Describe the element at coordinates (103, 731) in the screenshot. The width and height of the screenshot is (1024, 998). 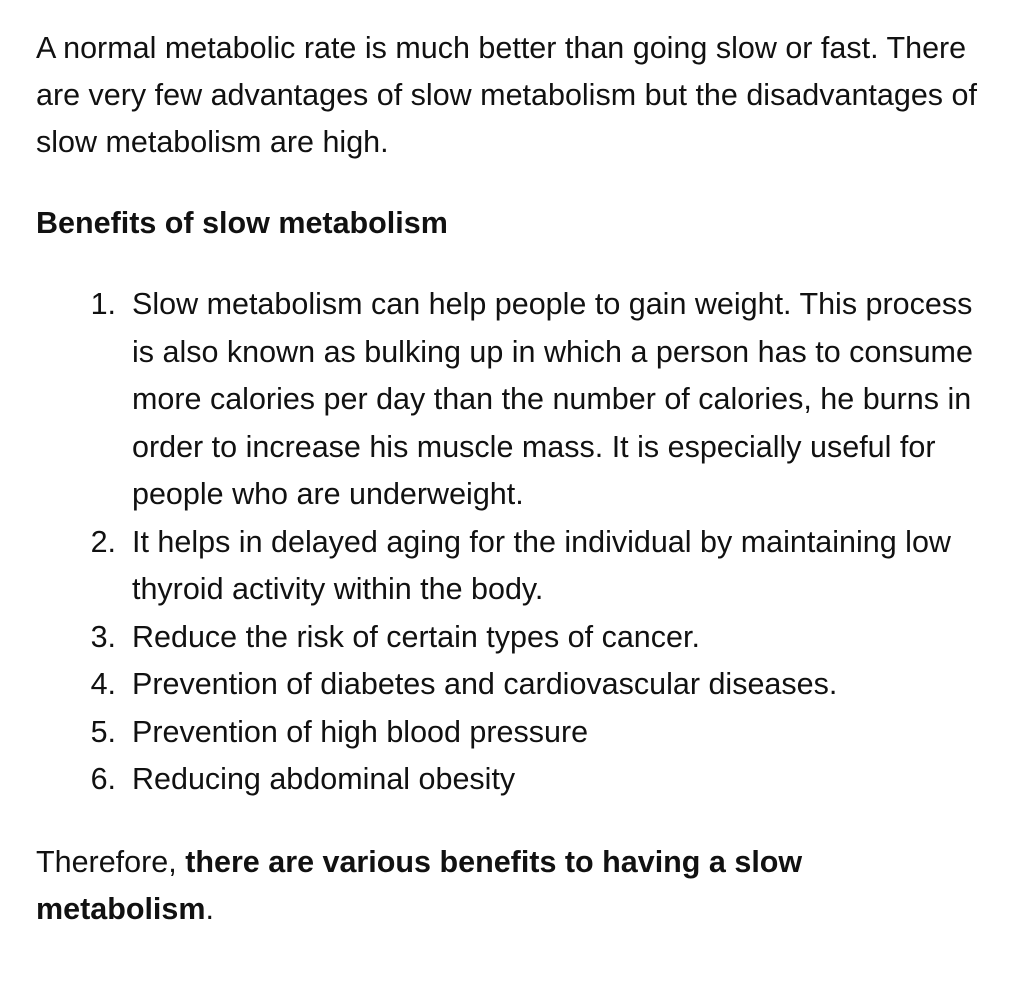
I see `list-item-number: 5.` at that location.